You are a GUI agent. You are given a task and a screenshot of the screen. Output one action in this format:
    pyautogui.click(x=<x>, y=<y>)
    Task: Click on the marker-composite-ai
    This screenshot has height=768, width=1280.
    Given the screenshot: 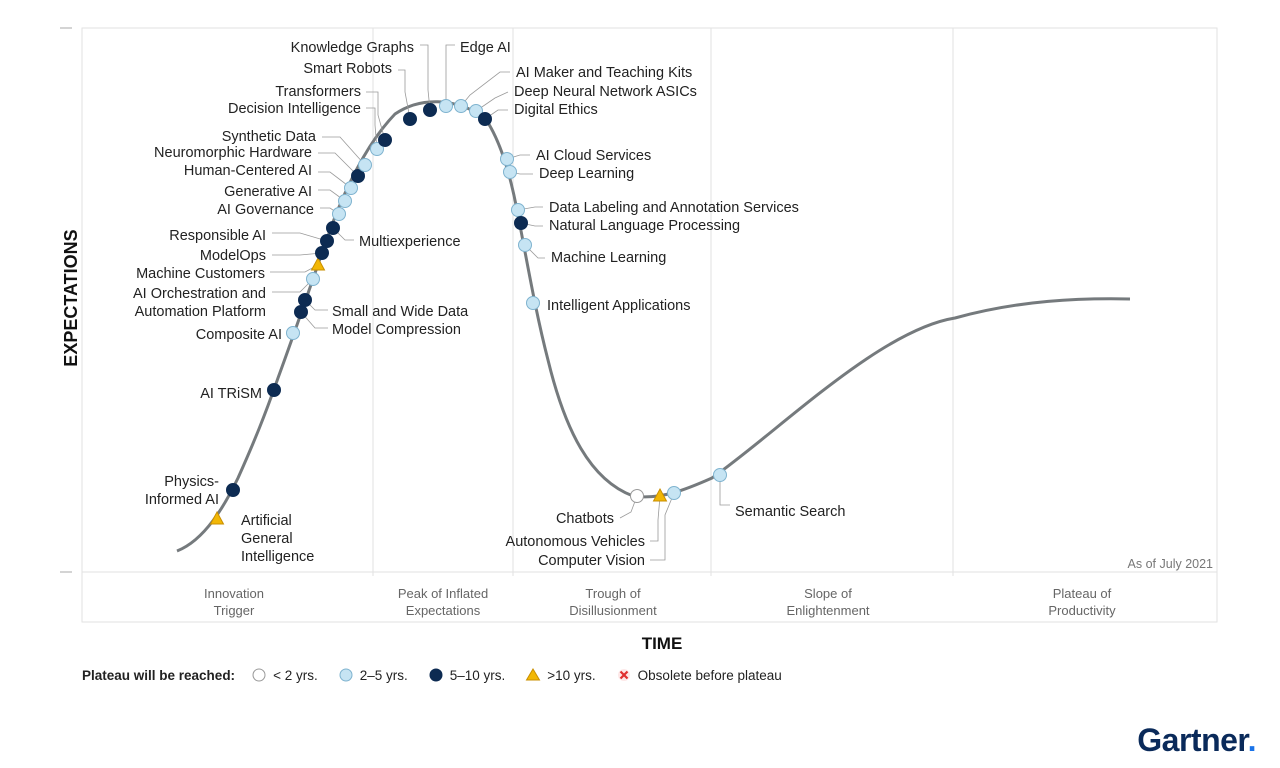 What is the action you would take?
    pyautogui.click(x=293, y=333)
    